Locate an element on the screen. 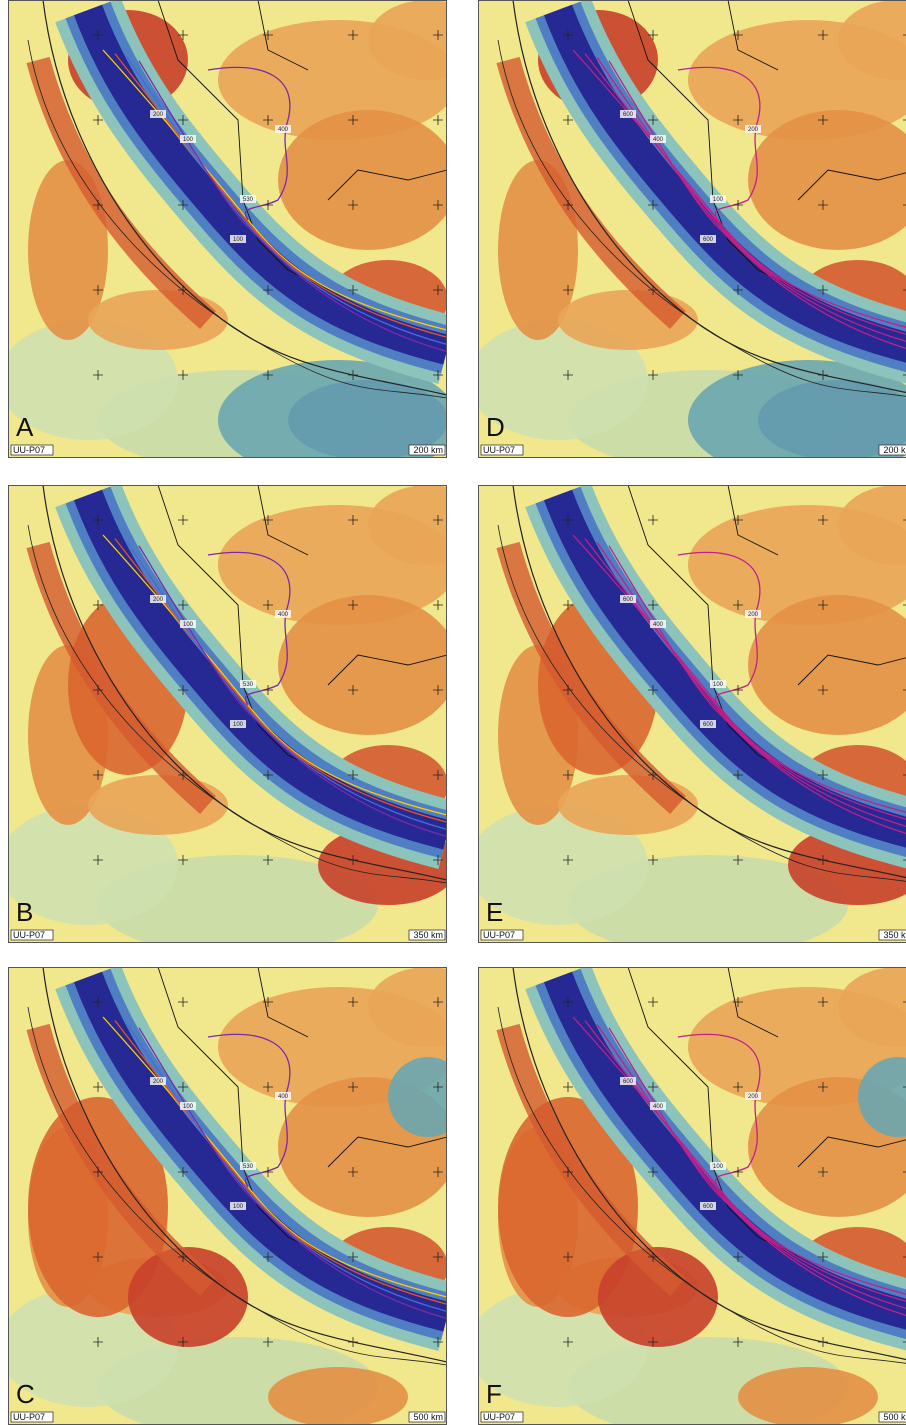 The image size is (906, 1425). depth-scale: 350 km is located at coordinates (428, 935).